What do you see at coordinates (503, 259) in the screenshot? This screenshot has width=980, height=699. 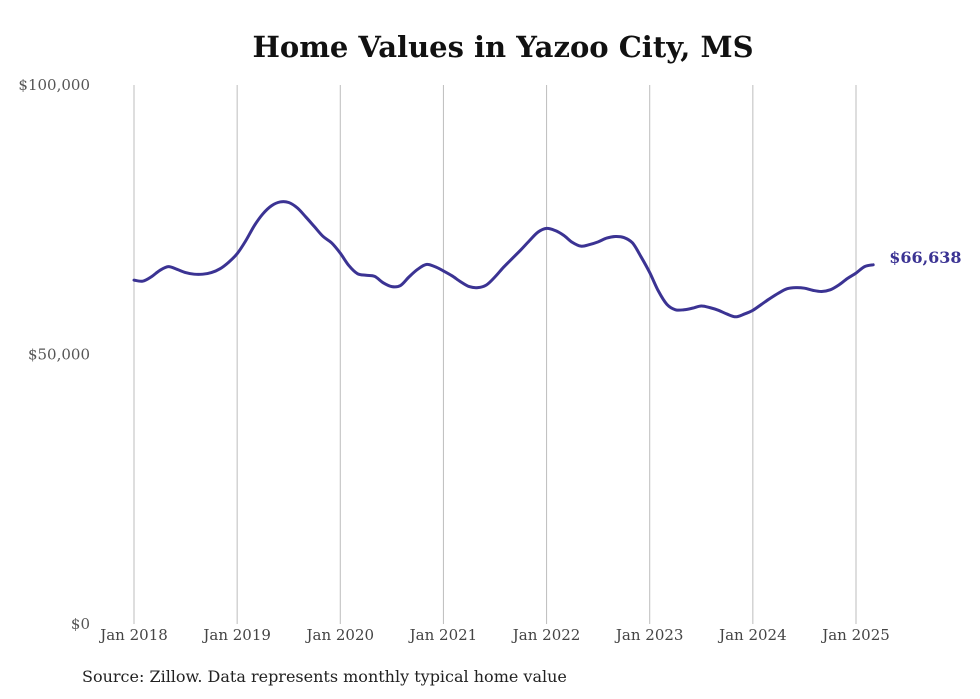 I see `series-line` at bounding box center [503, 259].